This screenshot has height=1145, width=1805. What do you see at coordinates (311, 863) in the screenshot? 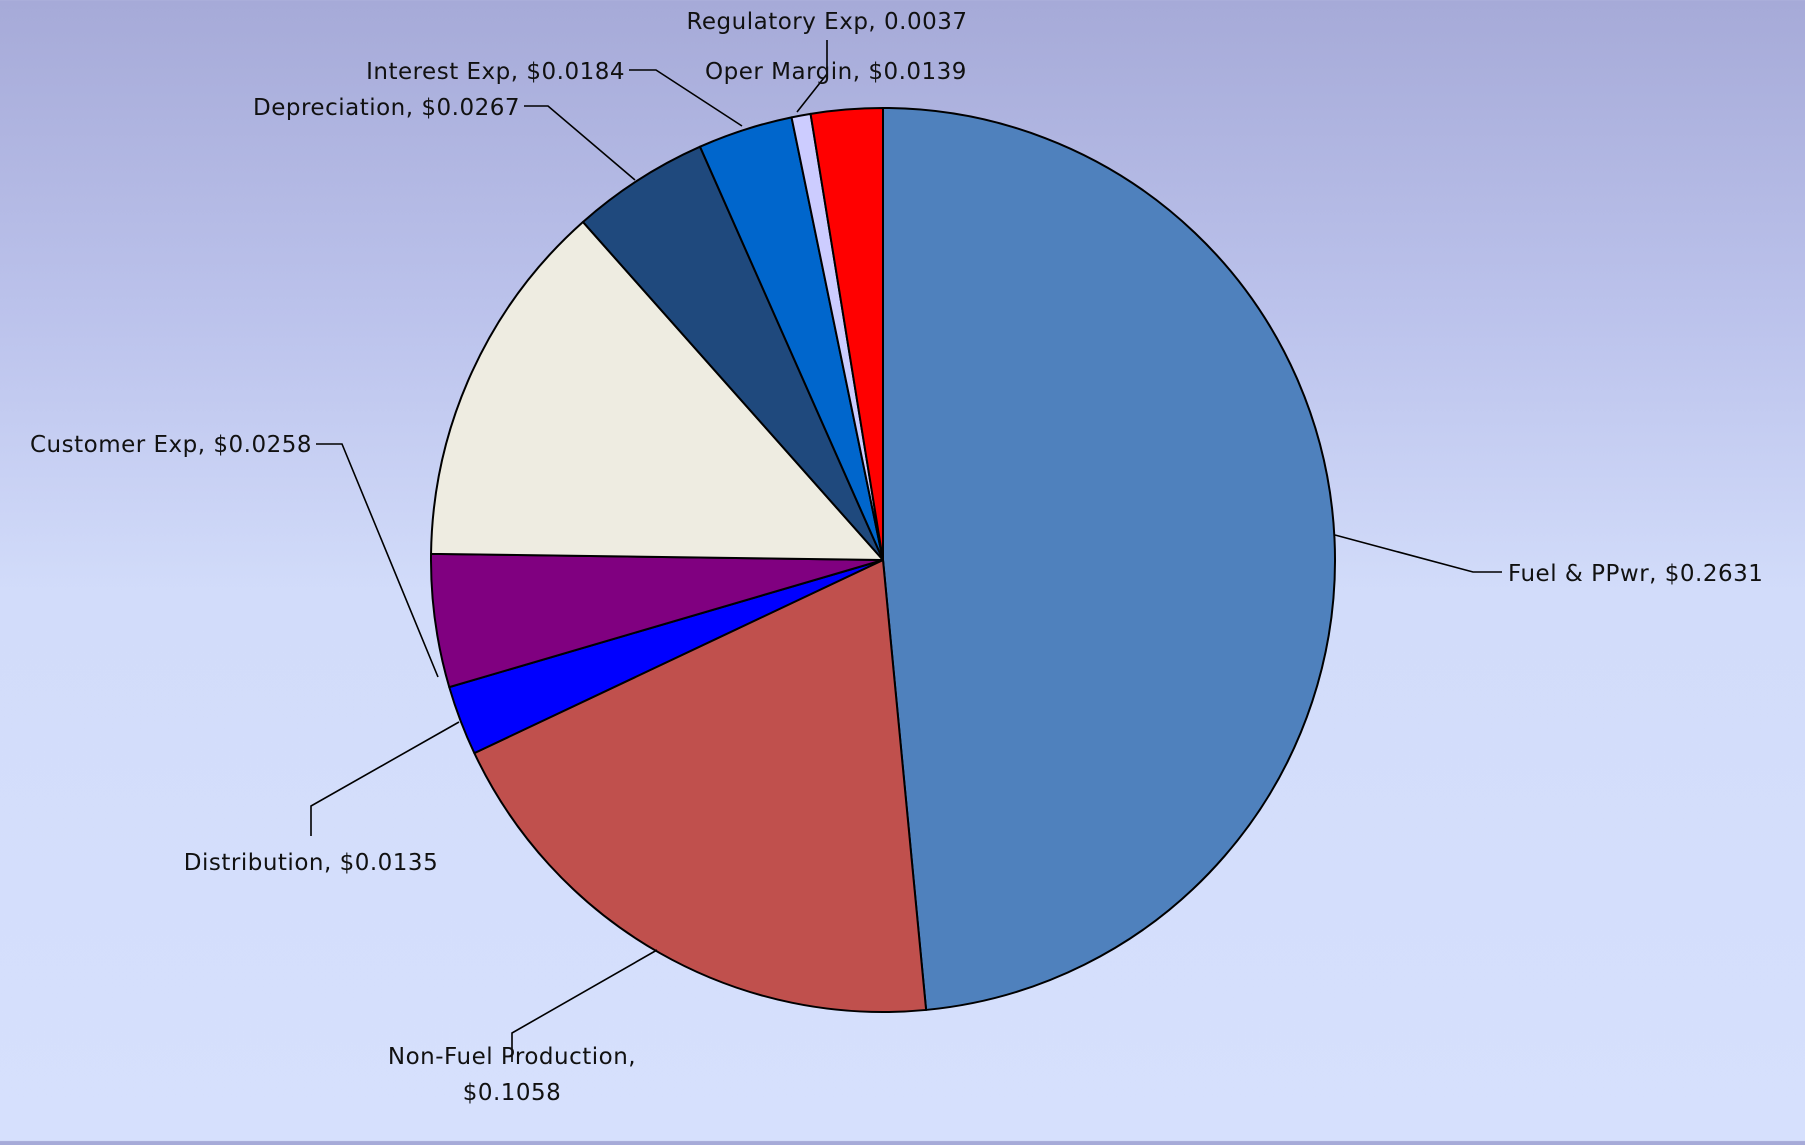
I see `data-label-distribution: Distribution, $0.0135` at bounding box center [311, 863].